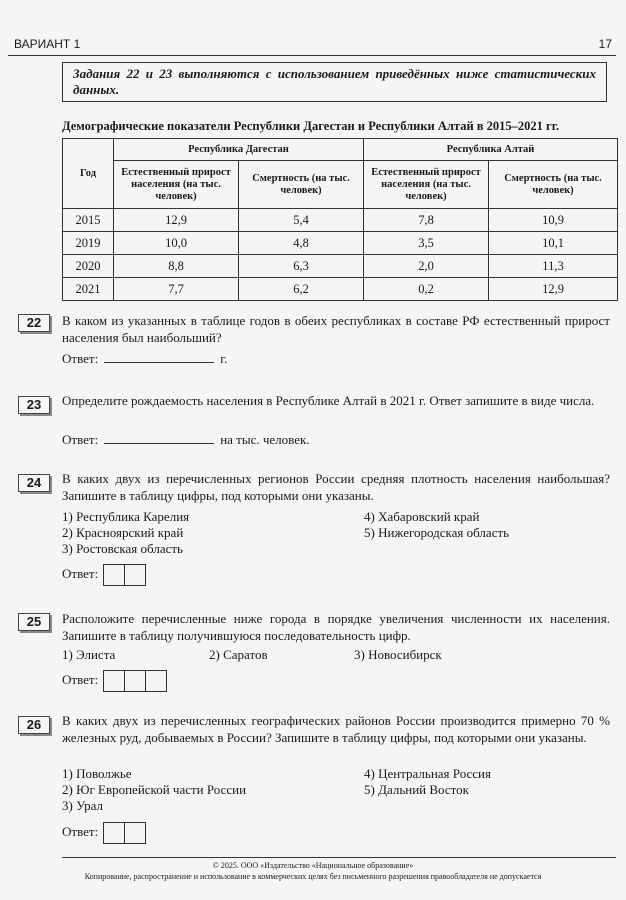 Image resolution: width=626 pixels, height=900 pixels. What do you see at coordinates (238, 654) in the screenshot?
I see `option: 2) Саратов` at bounding box center [238, 654].